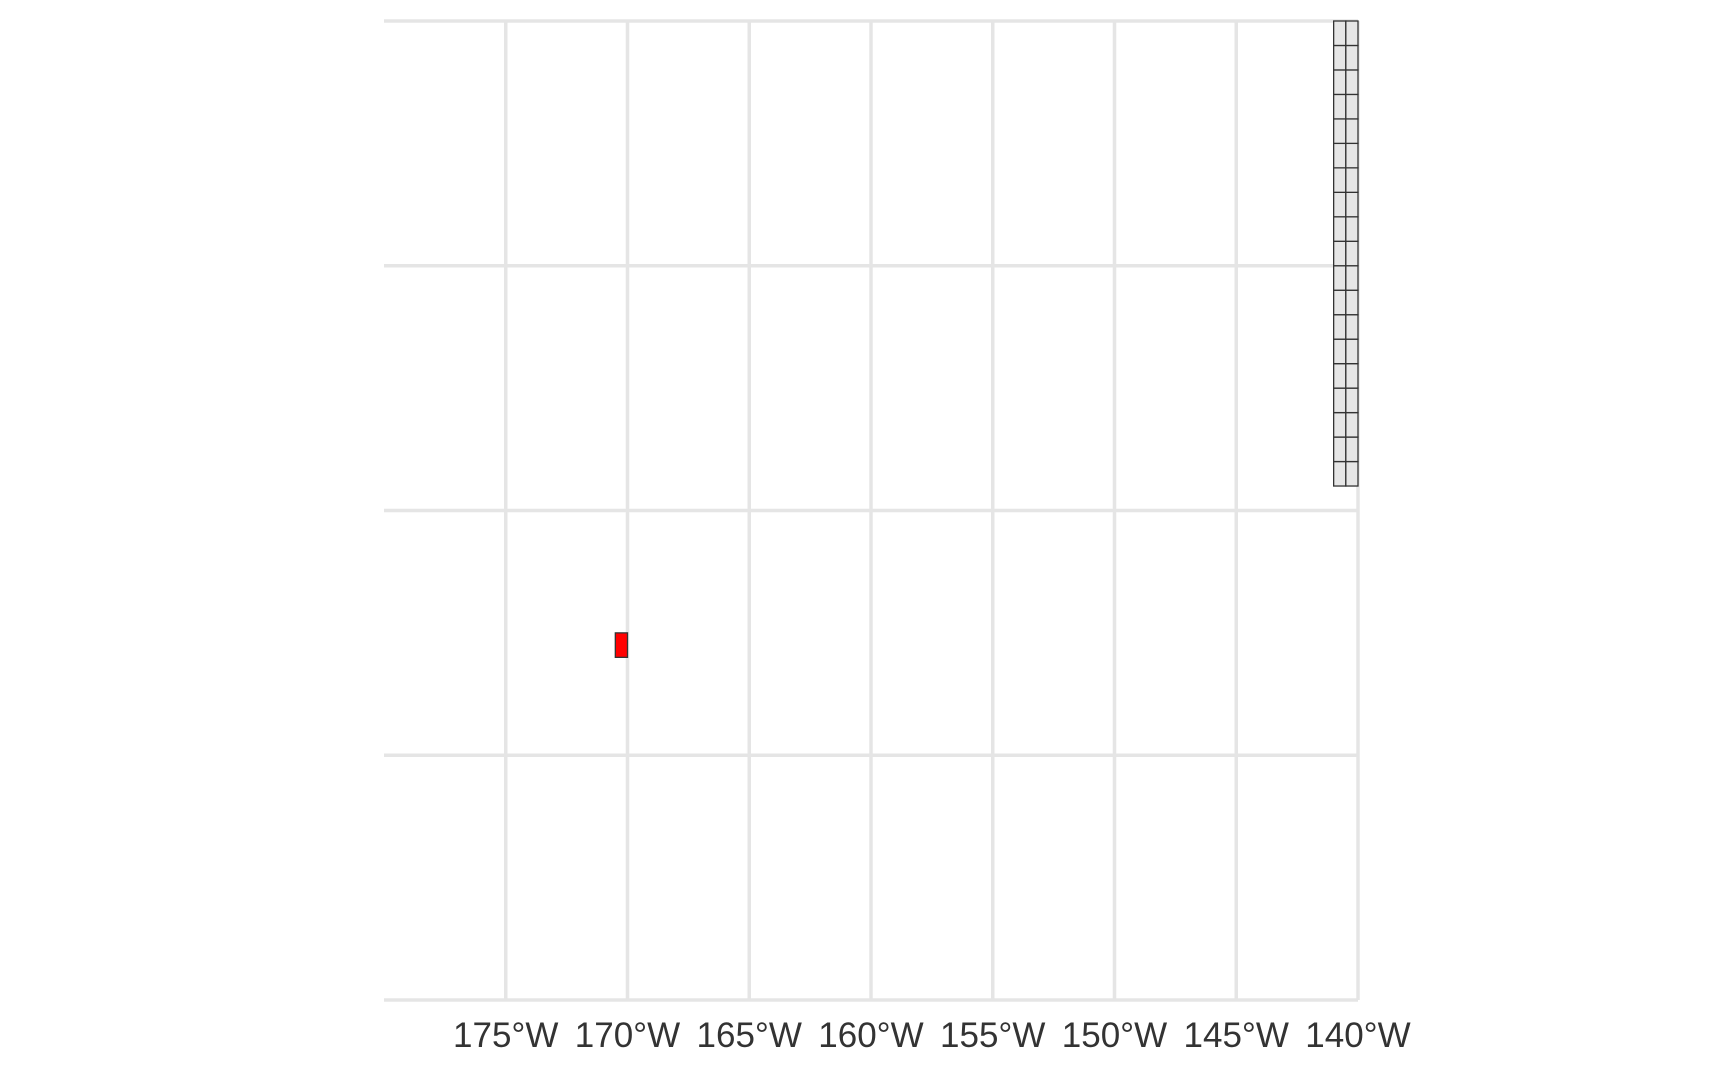 This screenshot has height=1067, width=1728. Describe the element at coordinates (1357, 1035) in the screenshot. I see `x-tick-label: 140°W` at that location.